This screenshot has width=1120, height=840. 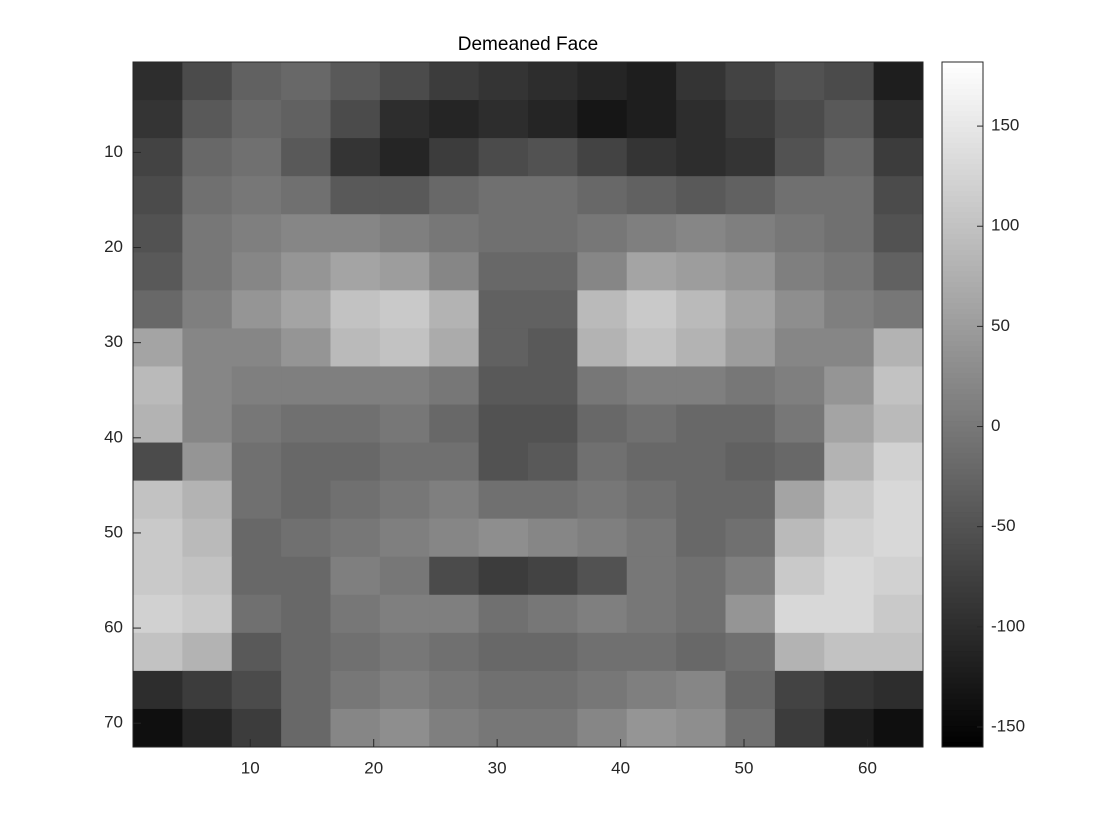 What do you see at coordinates (867, 767) in the screenshot?
I see `x-tick-label: 60` at bounding box center [867, 767].